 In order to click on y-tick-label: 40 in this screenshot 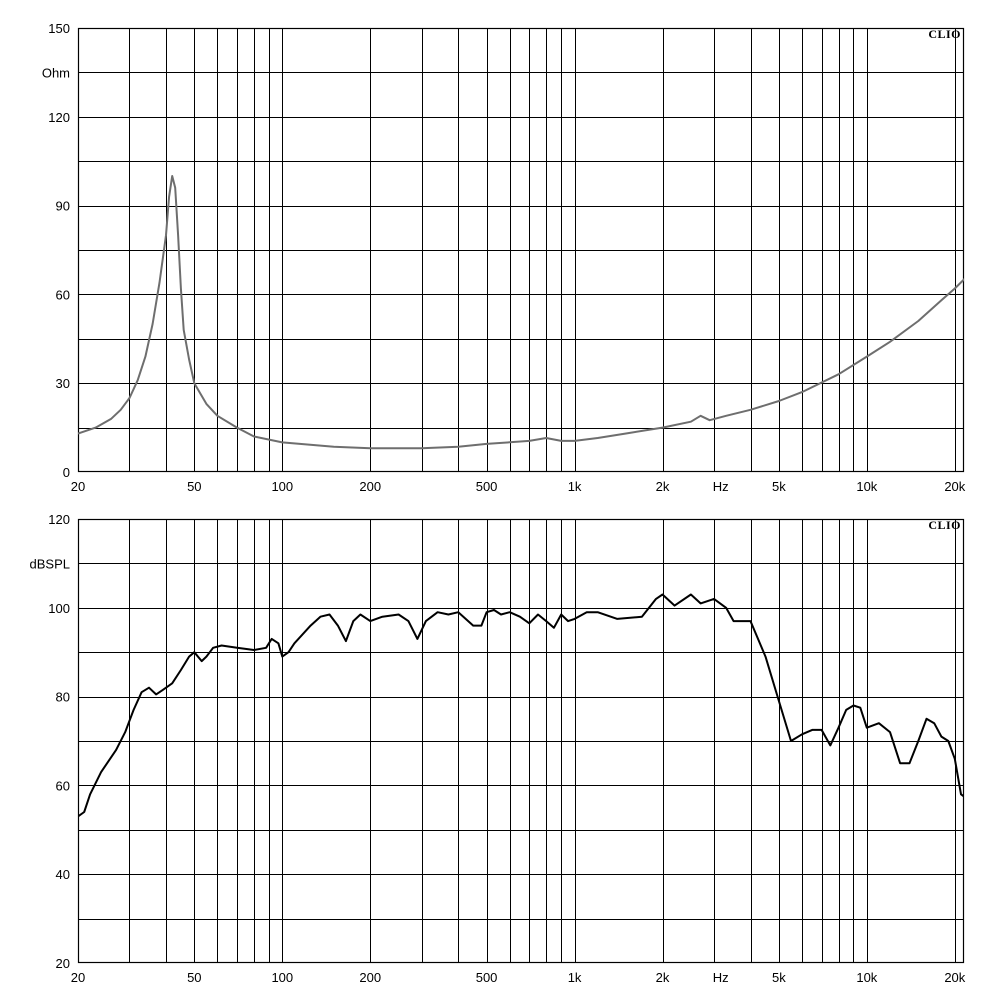, I will do `click(63, 874)`.